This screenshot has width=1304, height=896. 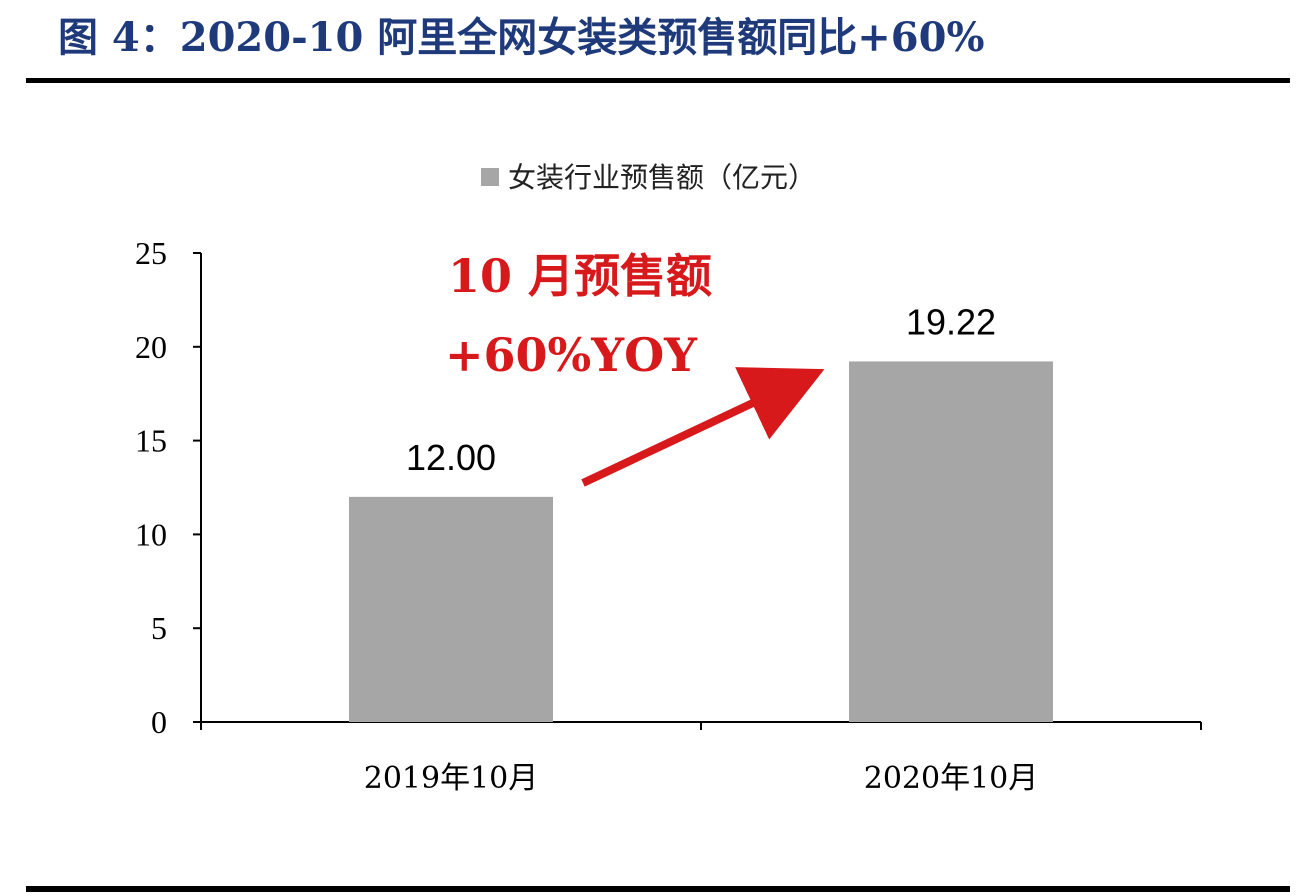 What do you see at coordinates (580, 276) in the screenshot?
I see `annotation-line-1: 10 月预售额` at bounding box center [580, 276].